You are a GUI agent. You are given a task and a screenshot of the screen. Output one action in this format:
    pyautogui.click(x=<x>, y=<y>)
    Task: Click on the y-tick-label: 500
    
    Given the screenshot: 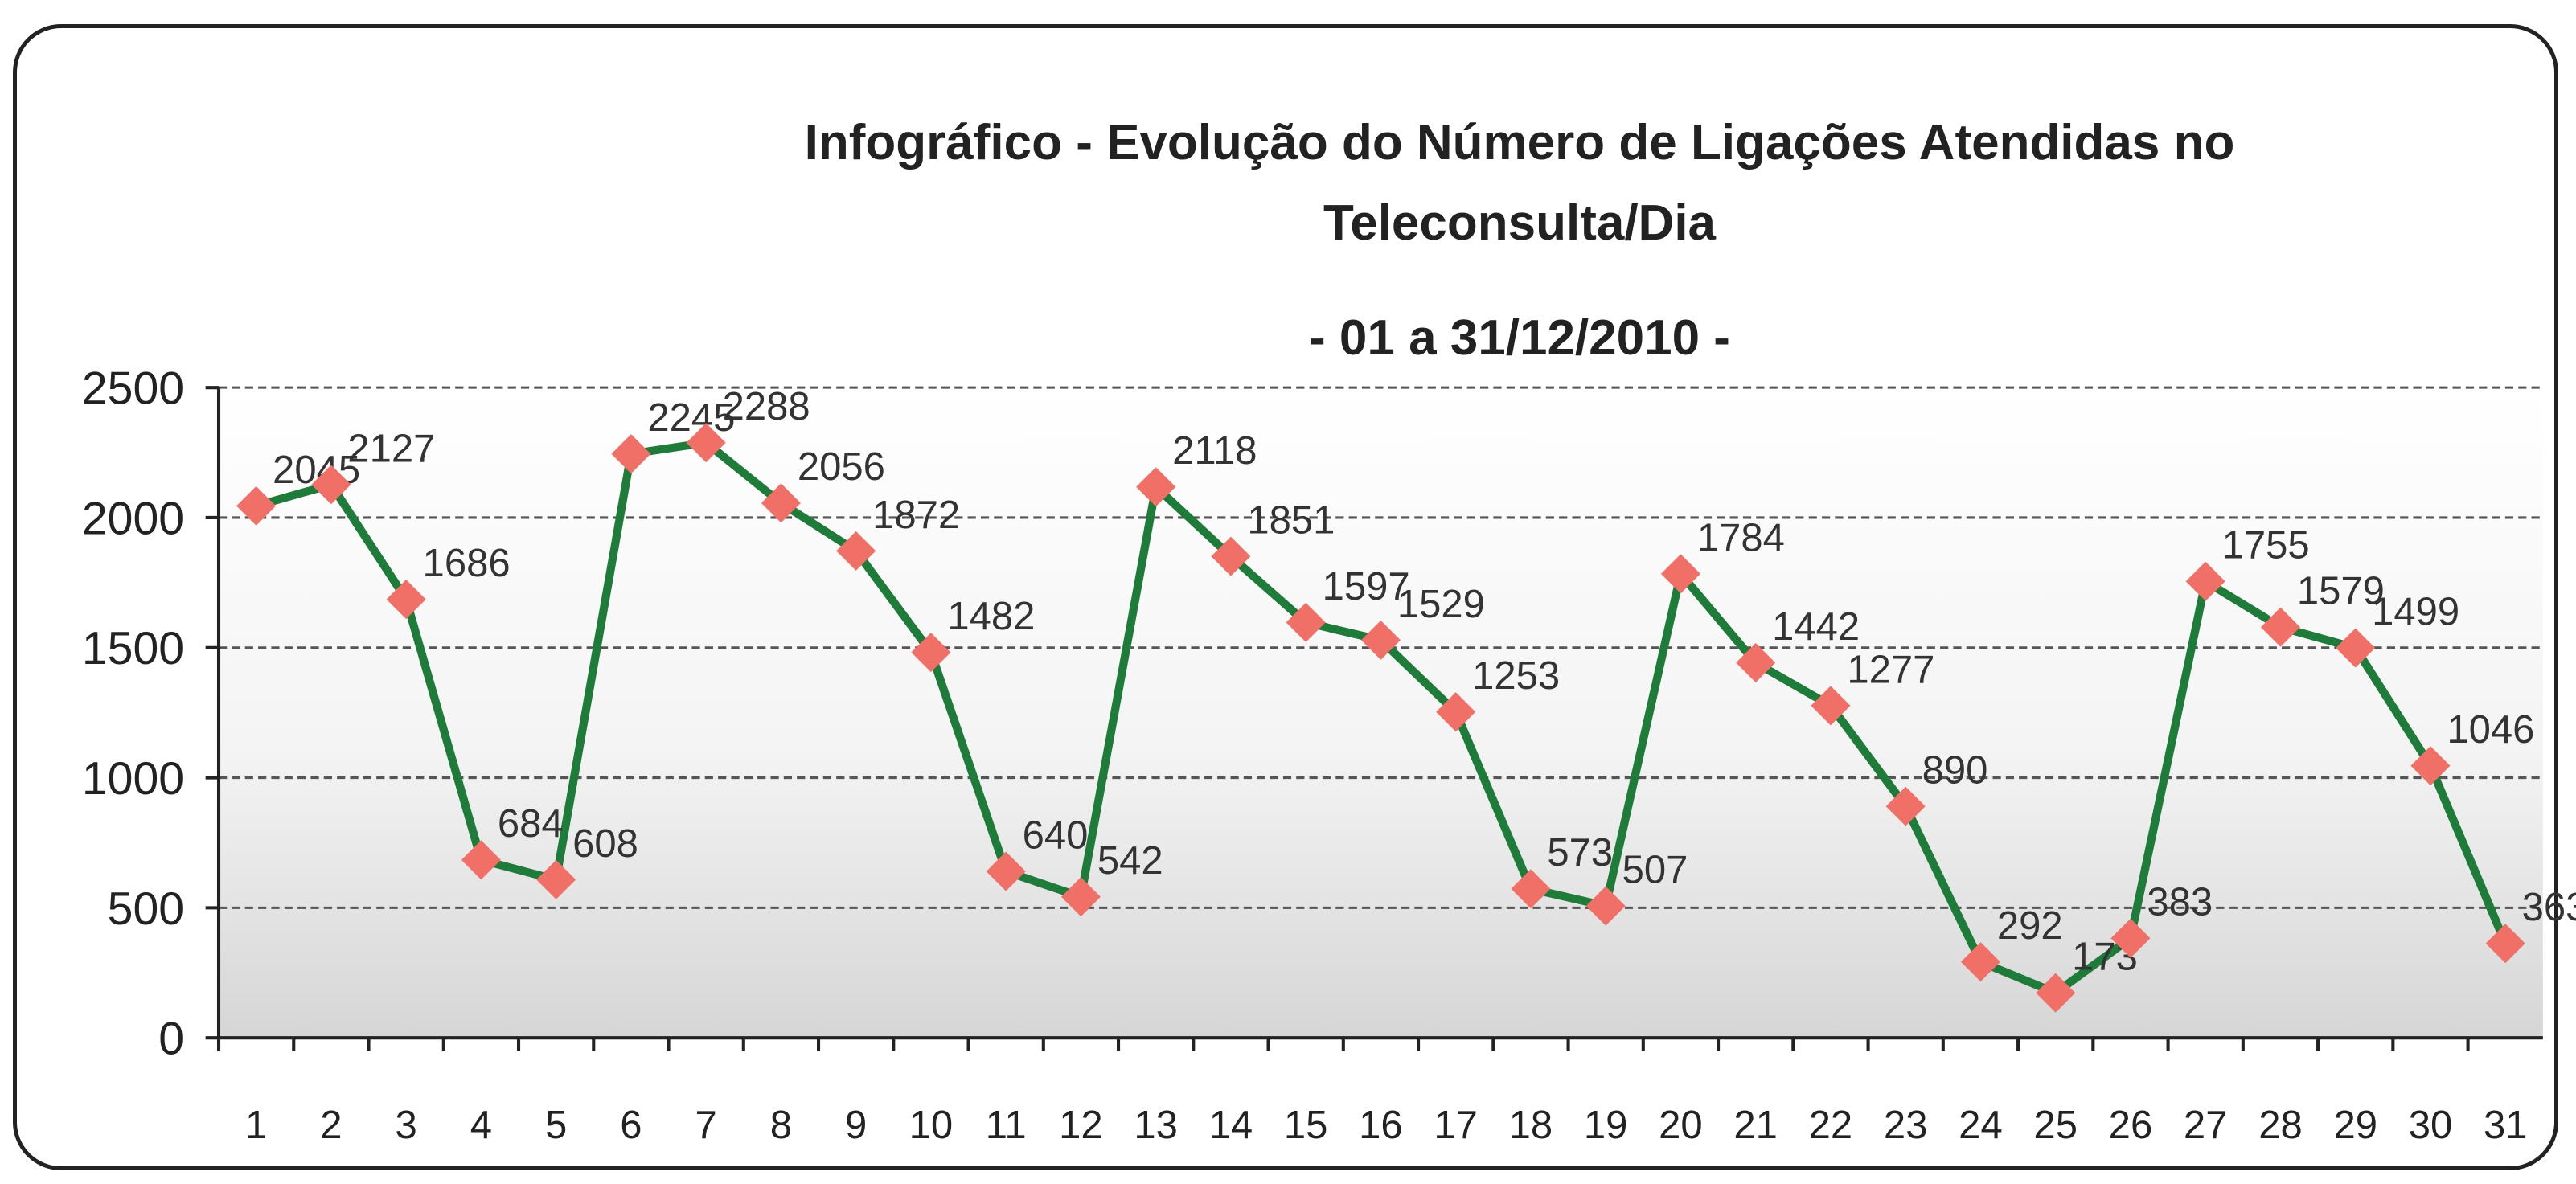 What is the action you would take?
    pyautogui.click(x=146, y=909)
    